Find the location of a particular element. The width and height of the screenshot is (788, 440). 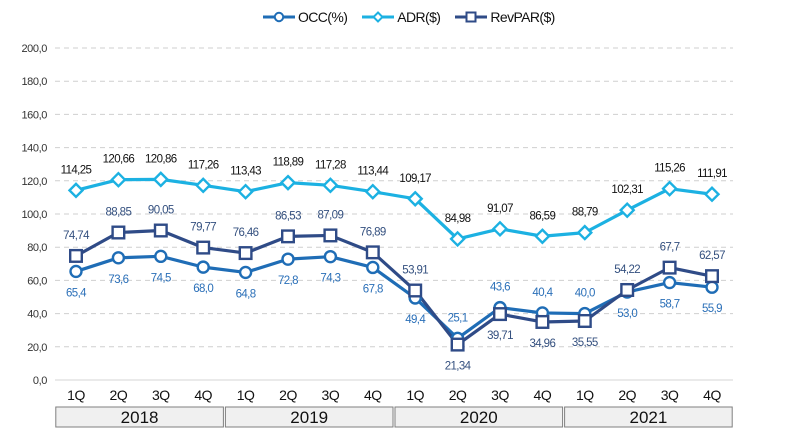

year-group-label: 2021 is located at coordinates (648, 417).